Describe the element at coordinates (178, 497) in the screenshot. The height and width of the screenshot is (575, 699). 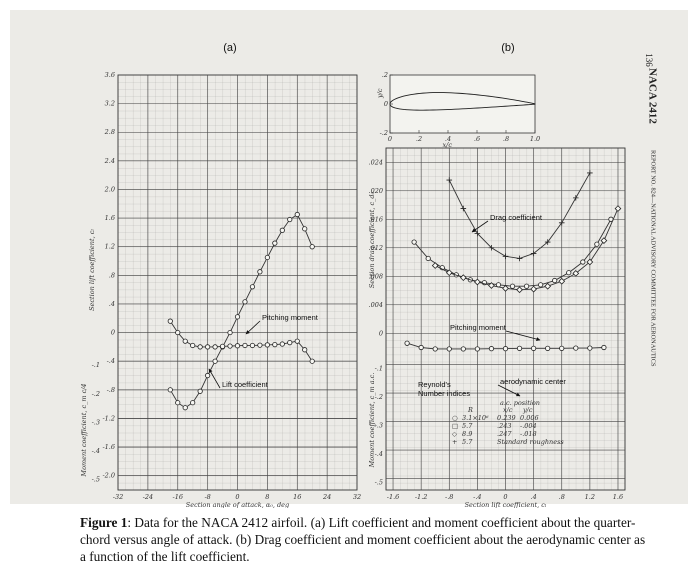
I see `x-tick-label: -16` at that location.